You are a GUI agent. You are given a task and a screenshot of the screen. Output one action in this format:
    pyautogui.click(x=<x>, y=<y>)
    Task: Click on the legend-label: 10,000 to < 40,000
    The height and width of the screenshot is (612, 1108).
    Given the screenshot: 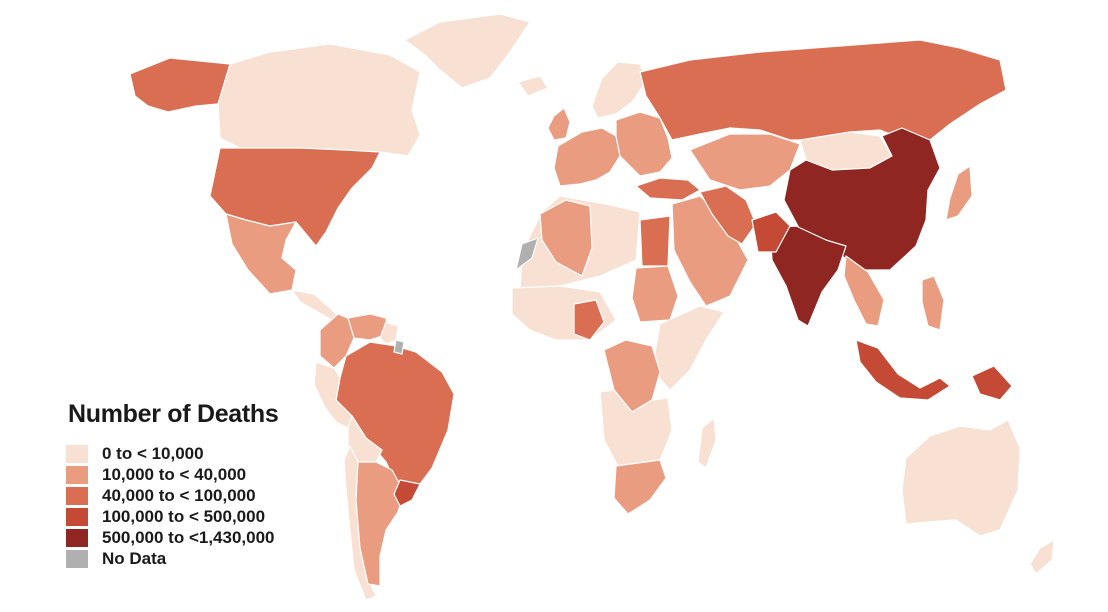 What is the action you would take?
    pyautogui.click(x=174, y=474)
    